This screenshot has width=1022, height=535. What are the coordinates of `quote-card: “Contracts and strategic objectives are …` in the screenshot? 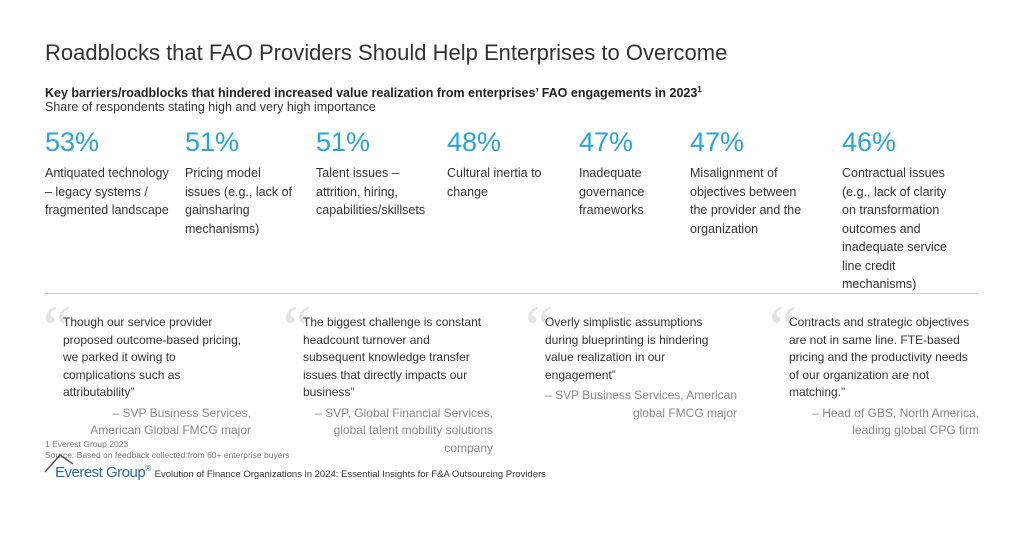 It's located at (874, 368).